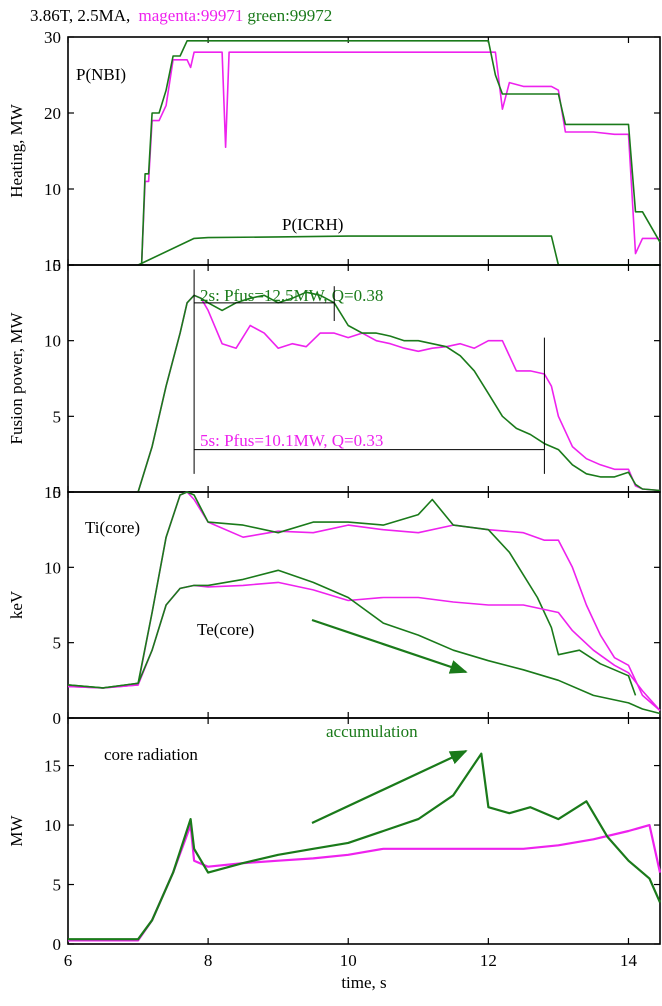 The image size is (662, 1006). Describe the element at coordinates (52, 37) in the screenshot. I see `y-tick-label: 30` at that location.